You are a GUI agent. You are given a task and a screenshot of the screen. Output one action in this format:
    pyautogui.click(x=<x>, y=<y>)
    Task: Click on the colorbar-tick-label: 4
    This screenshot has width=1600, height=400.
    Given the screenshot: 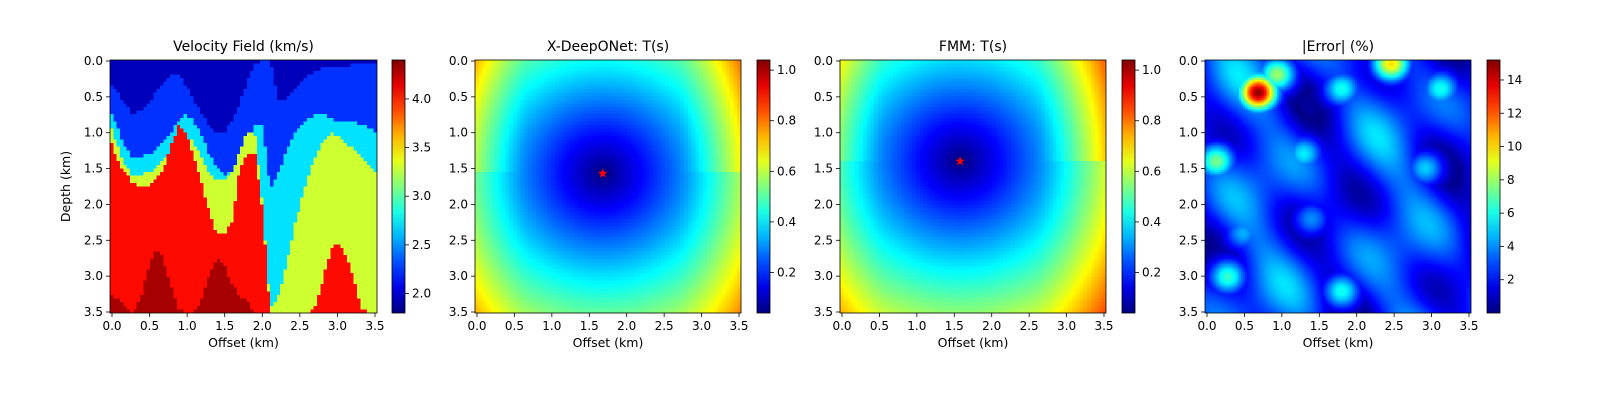 What is the action you would take?
    pyautogui.click(x=1511, y=246)
    